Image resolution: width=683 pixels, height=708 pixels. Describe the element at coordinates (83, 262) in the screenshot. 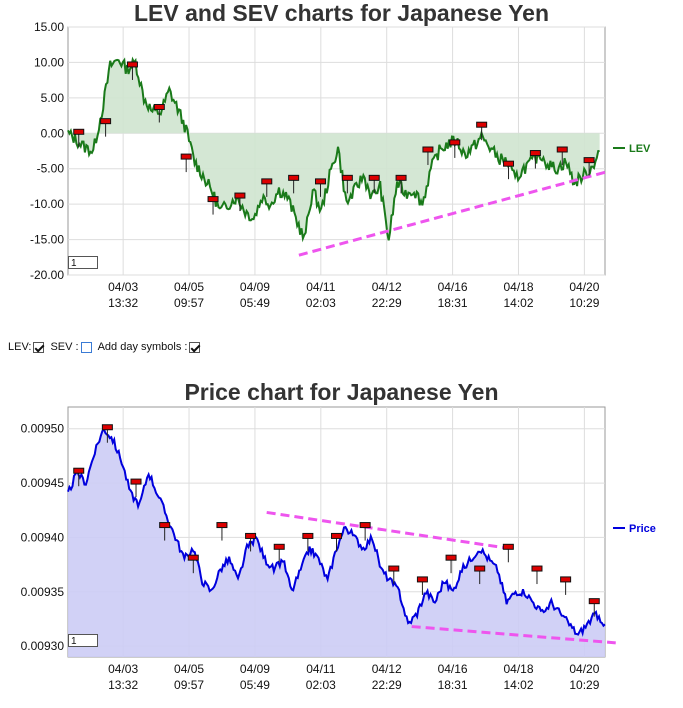

I see `lev-zoom-input: 1` at that location.